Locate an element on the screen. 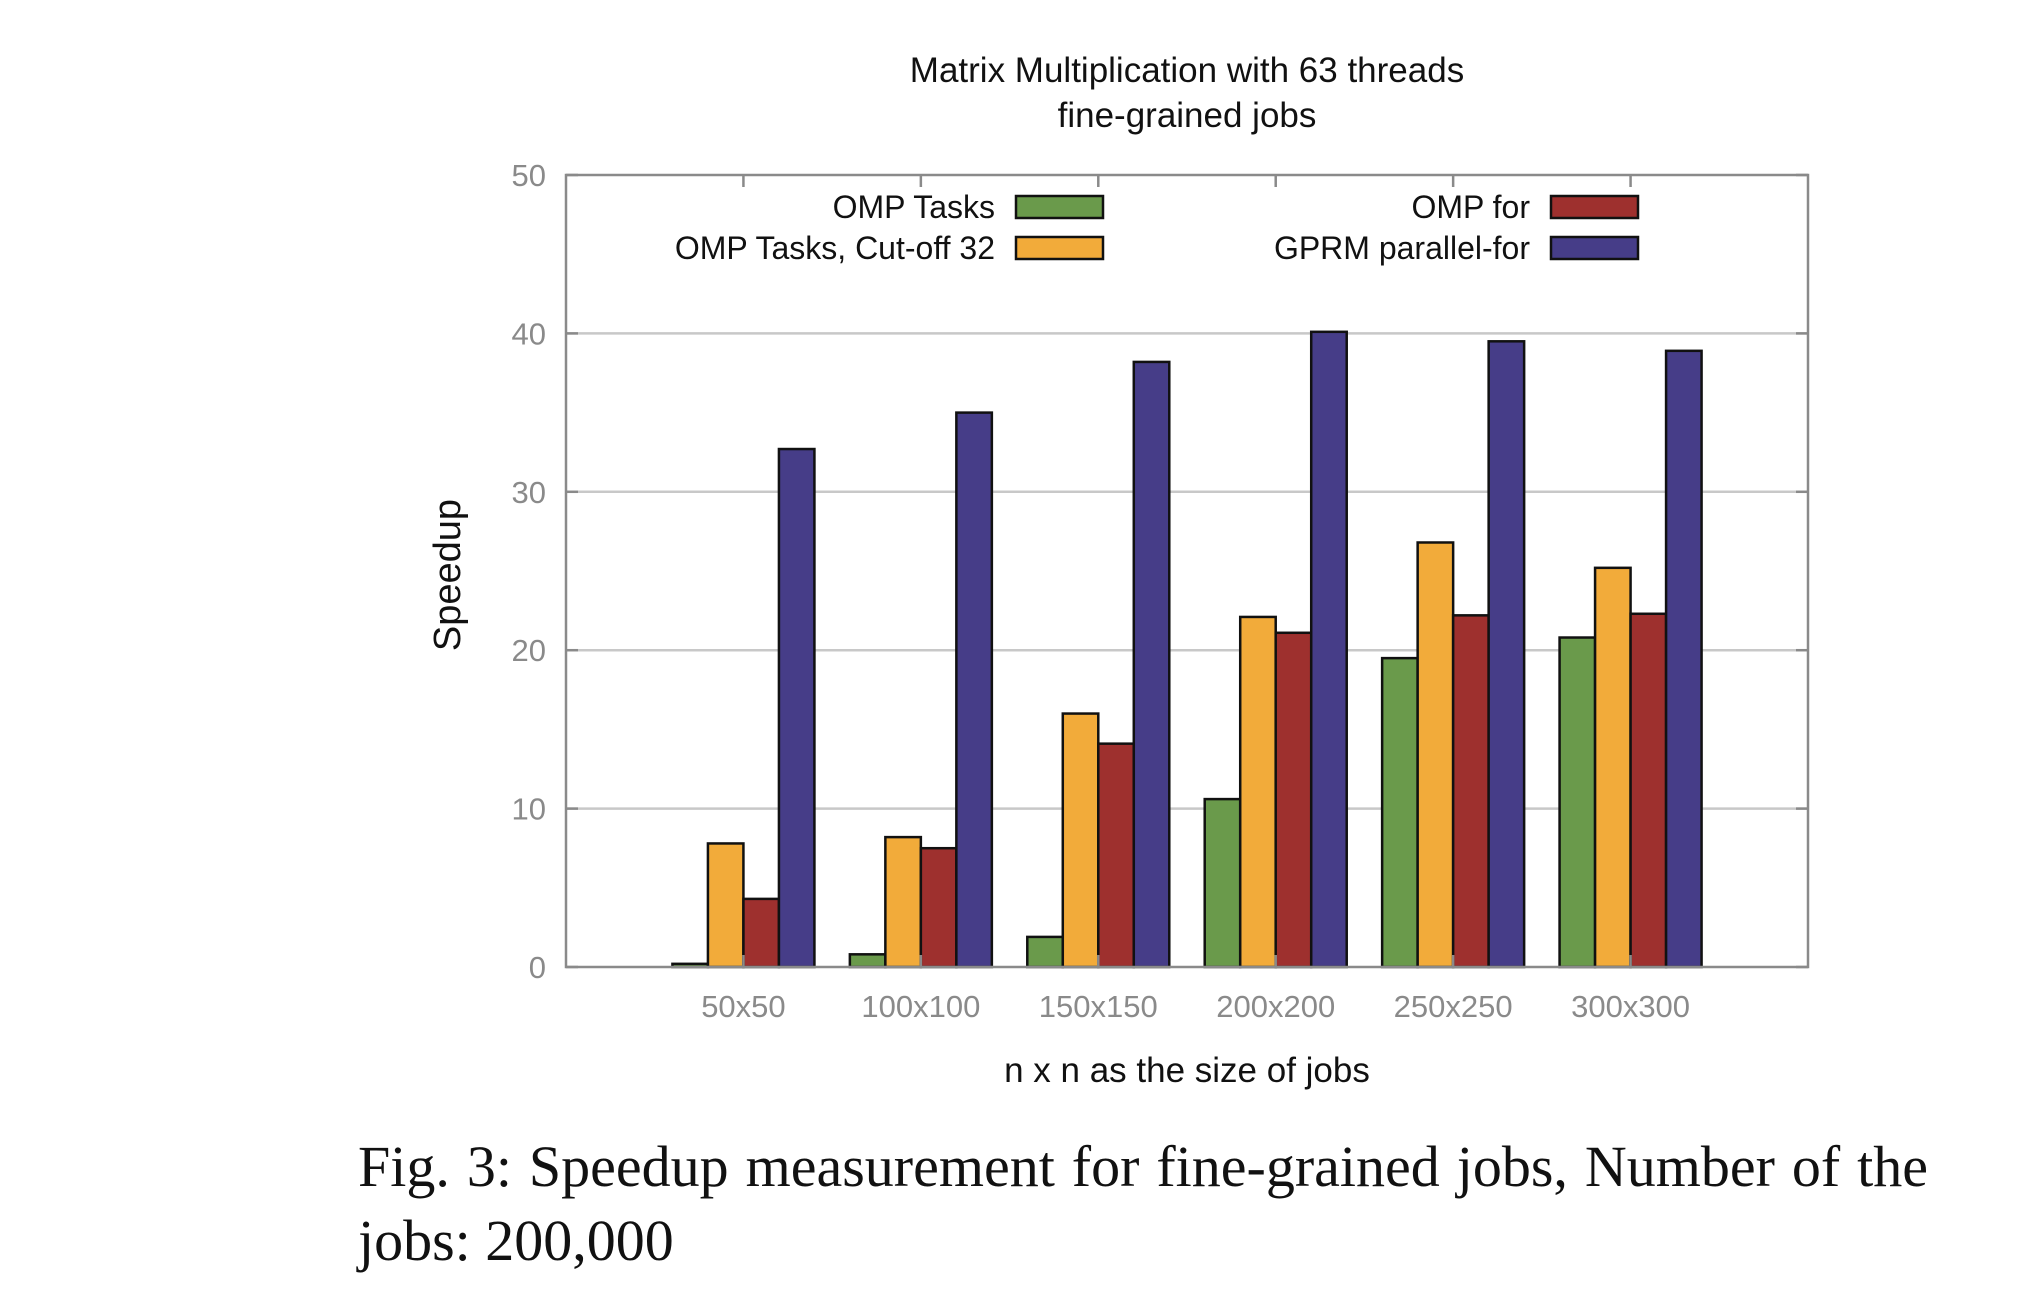 The height and width of the screenshot is (1296, 2020). chart-title: Matrix Multiplication with 63 threads is located at coordinates (1187, 70).